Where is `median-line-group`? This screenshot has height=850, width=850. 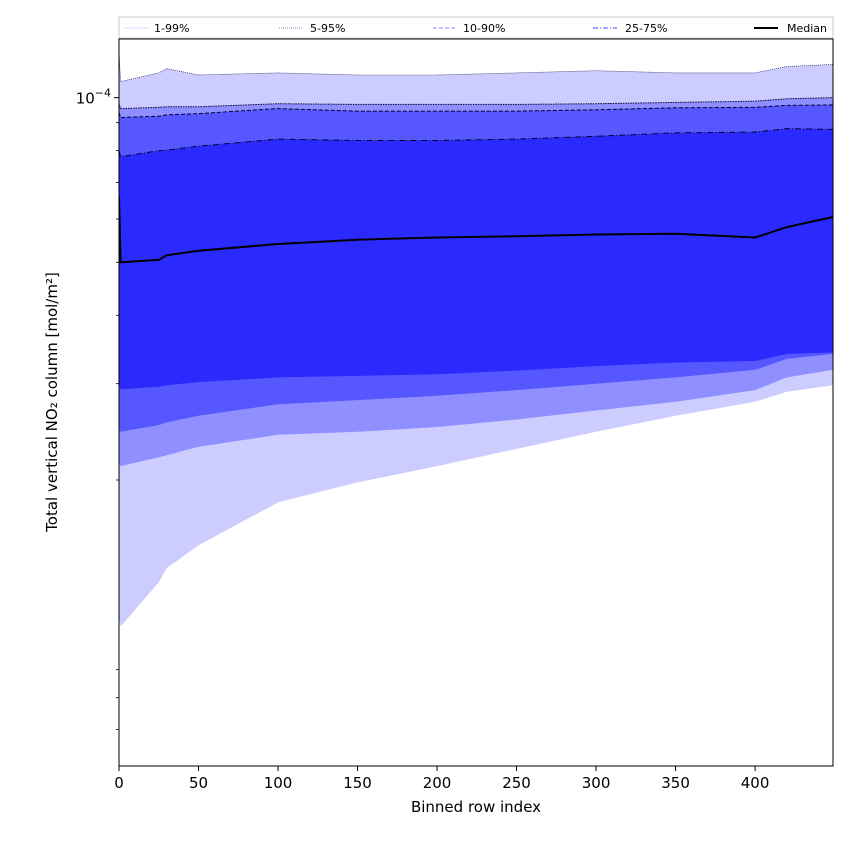 median-line-group is located at coordinates (476, 230).